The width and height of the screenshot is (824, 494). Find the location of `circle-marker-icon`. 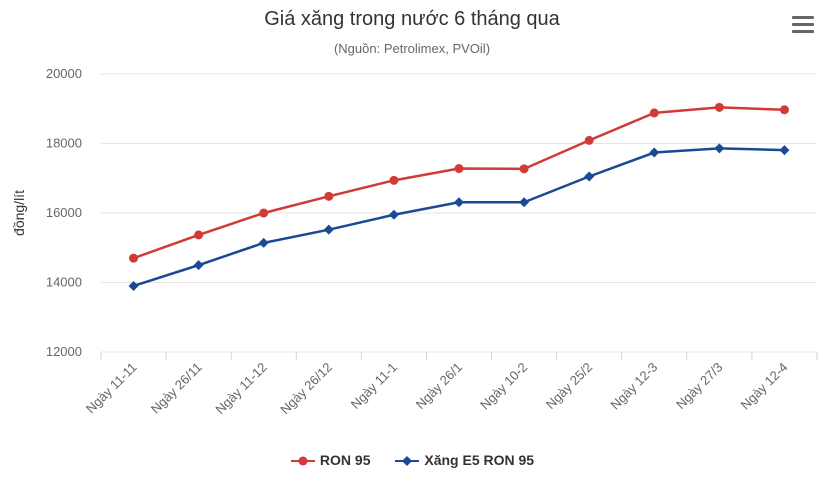

circle-marker-icon is located at coordinates (302, 461).